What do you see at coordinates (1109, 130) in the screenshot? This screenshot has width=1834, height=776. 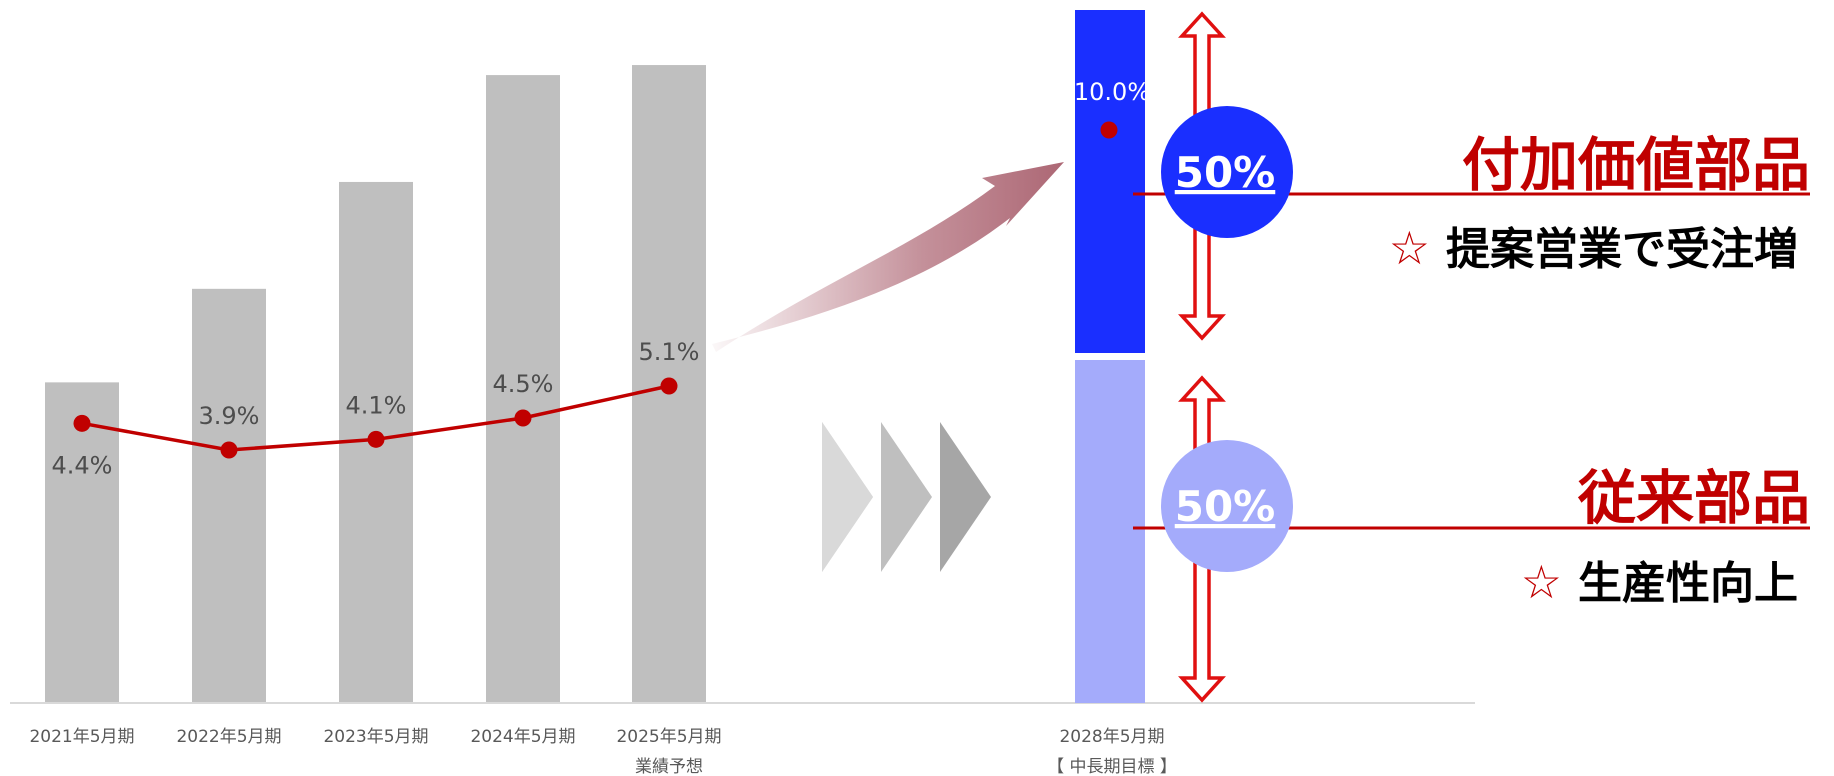 I see `target-point` at bounding box center [1109, 130].